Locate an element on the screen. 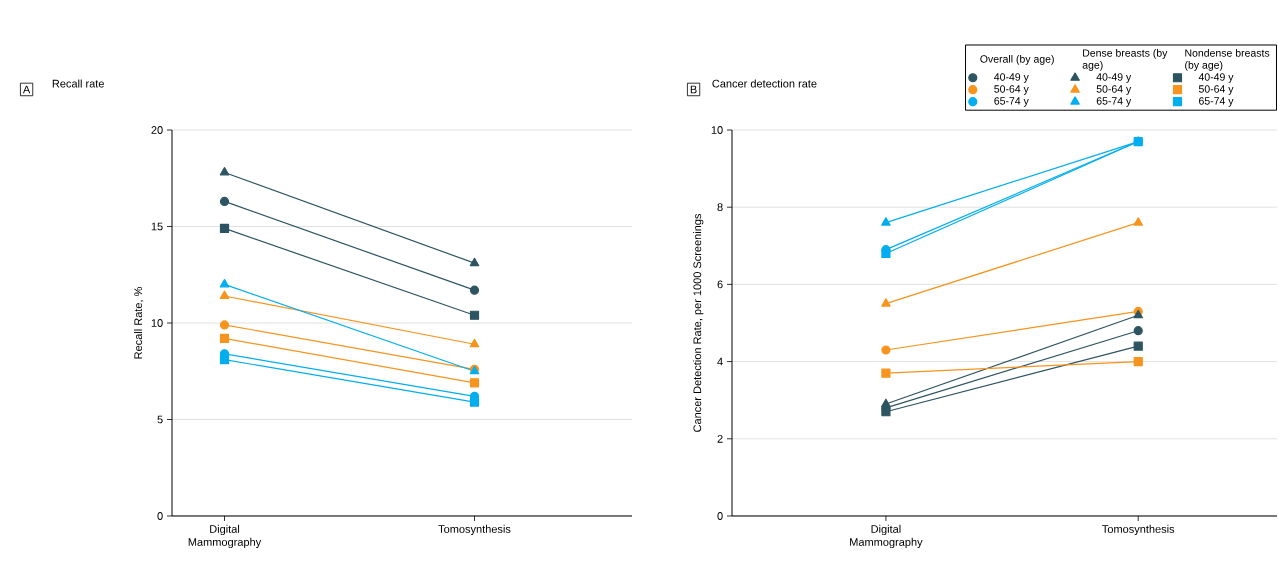  y-tick-label: 5 is located at coordinates (160, 419).